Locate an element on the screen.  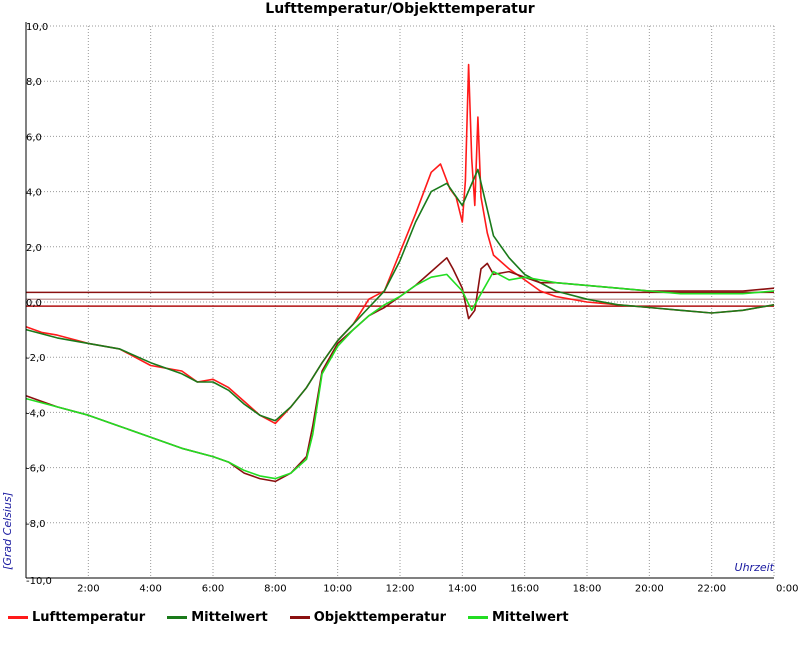
y-tick-label: 8,0 is located at coordinates (34, 82).